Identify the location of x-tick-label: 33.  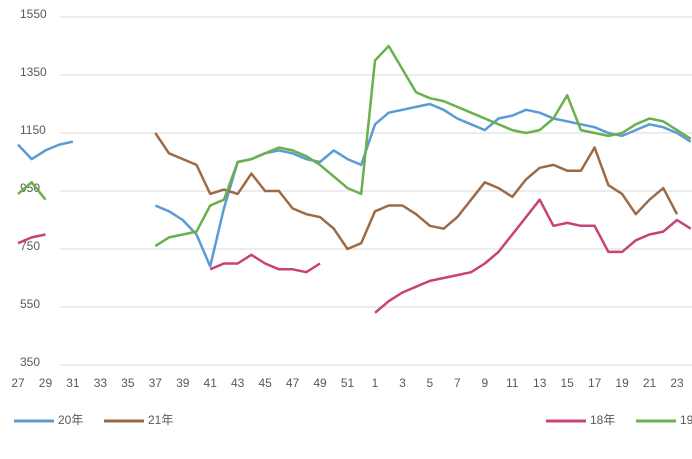
(101, 383).